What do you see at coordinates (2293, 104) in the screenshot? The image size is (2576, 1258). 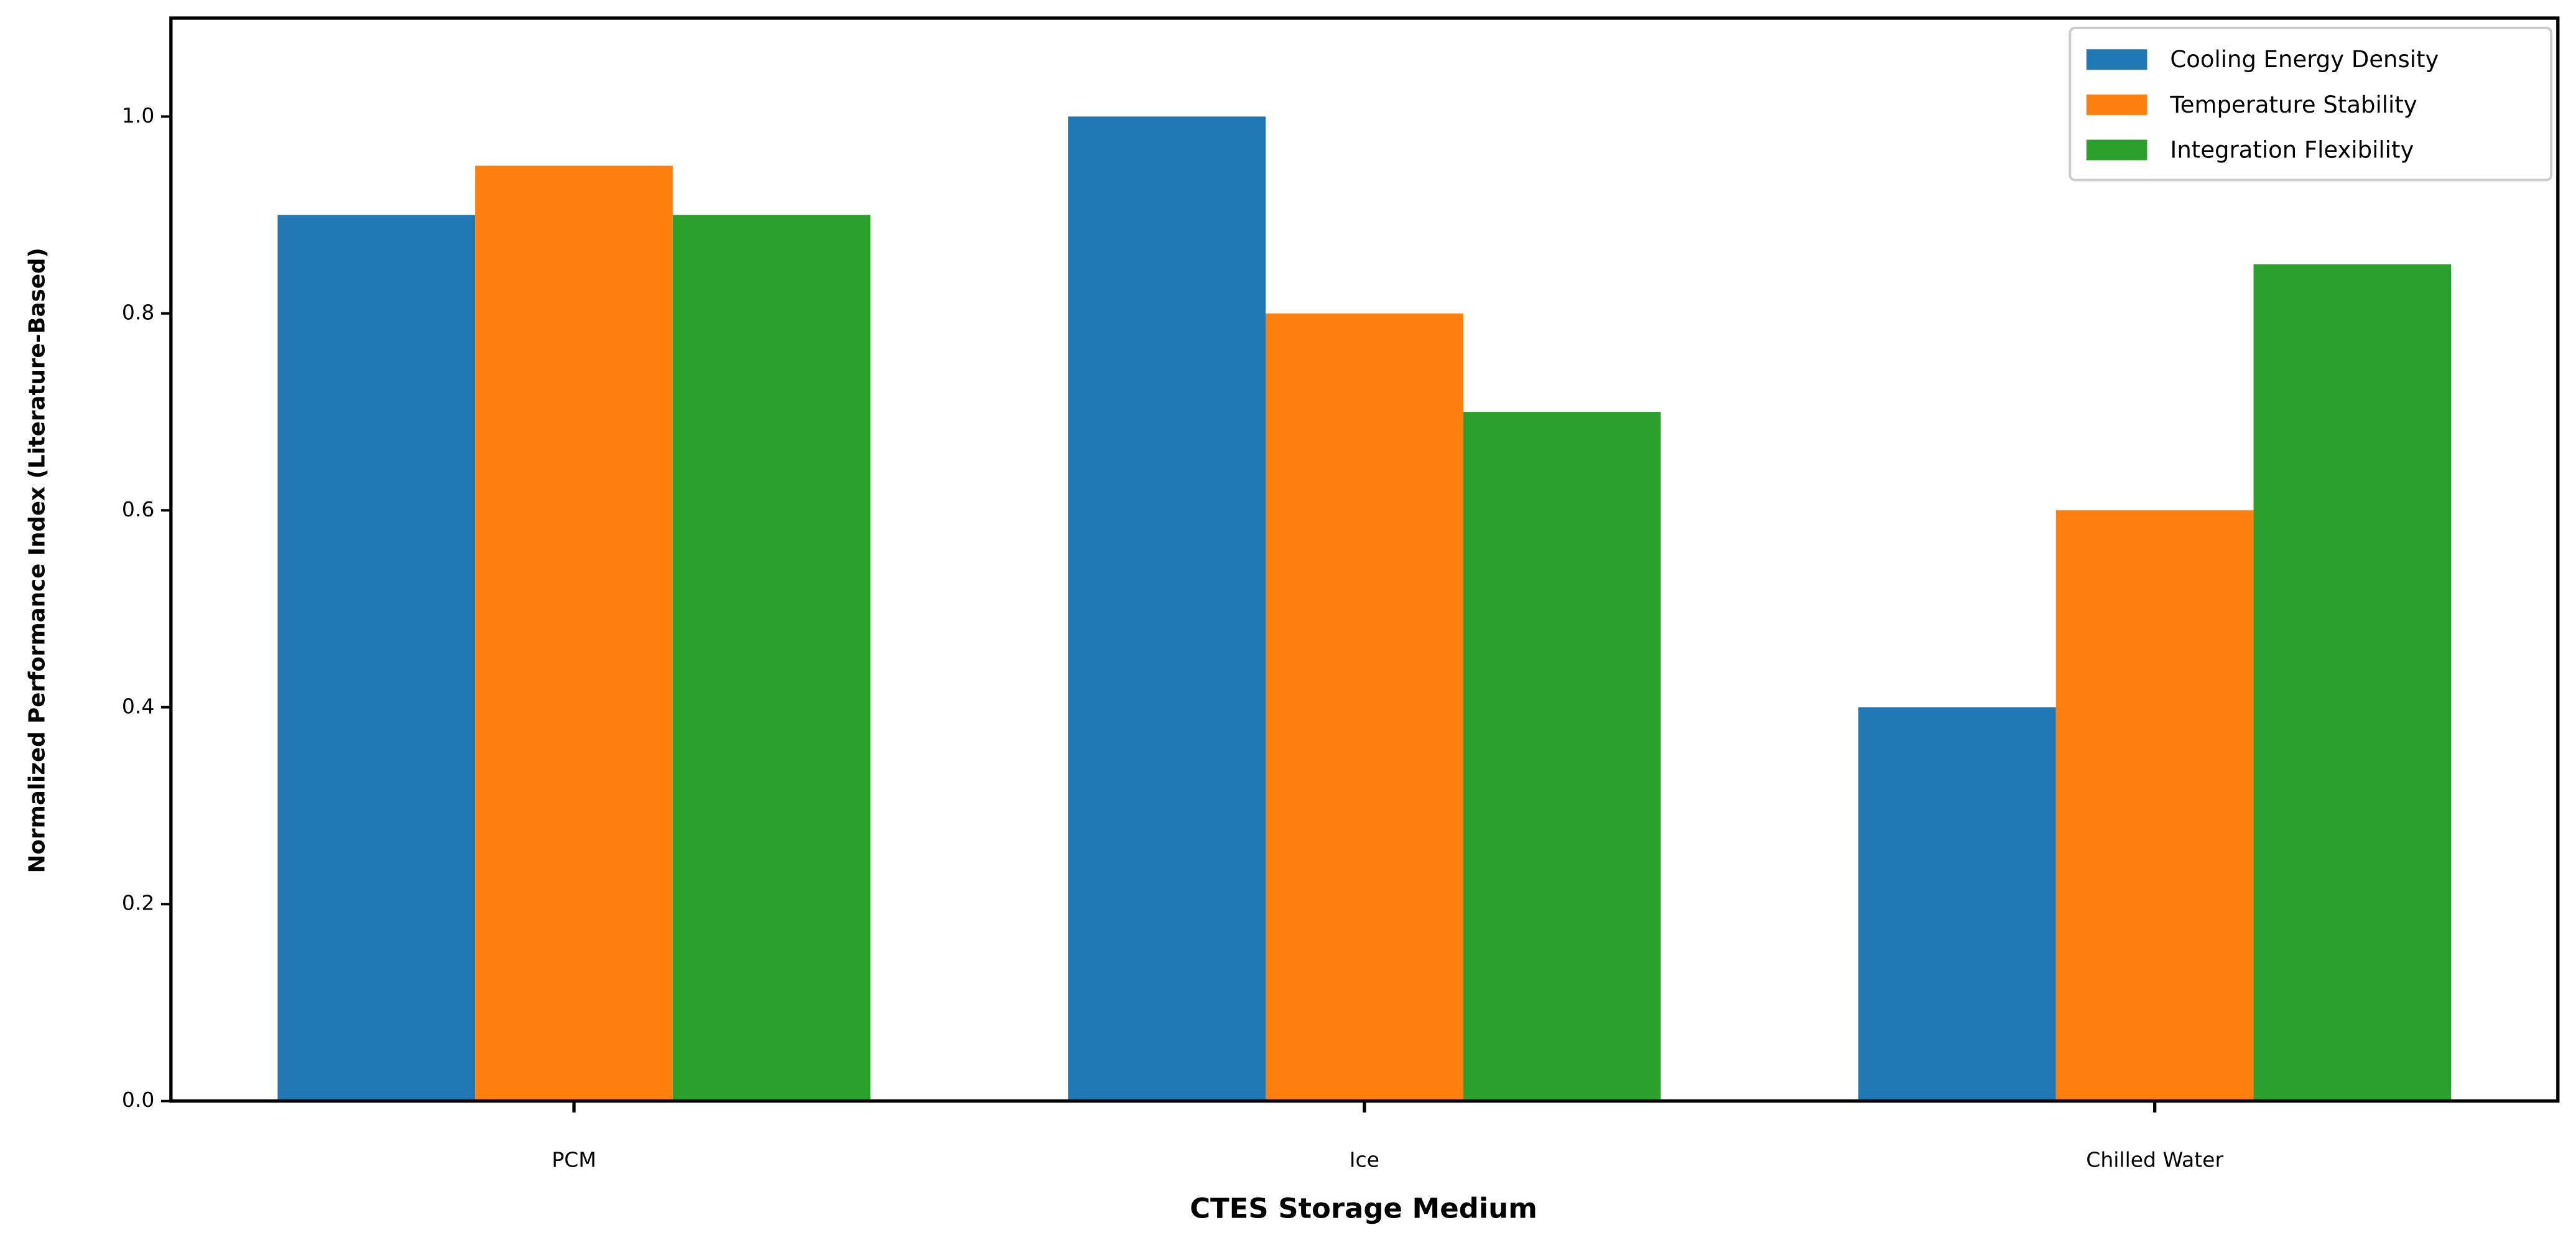 I see `legend-label: Temperature Stability` at bounding box center [2293, 104].